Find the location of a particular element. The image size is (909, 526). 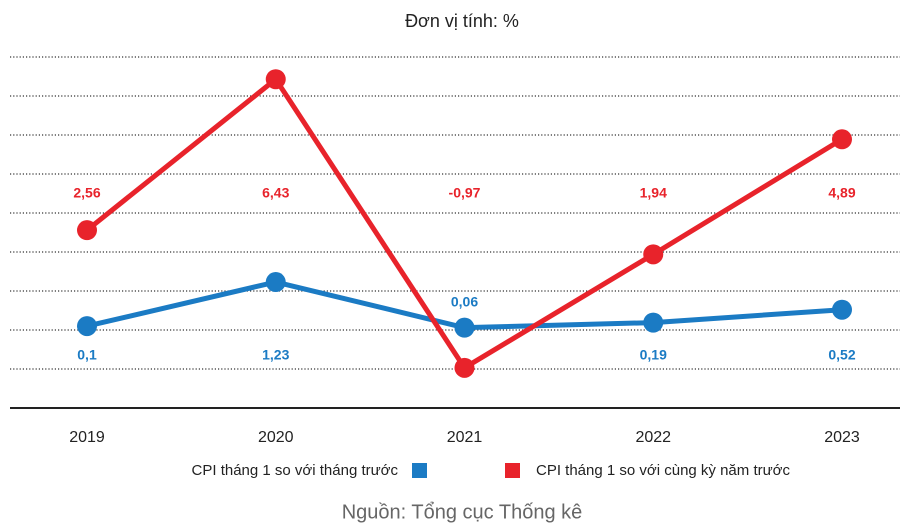

data-label: 0,1 is located at coordinates (87, 355).